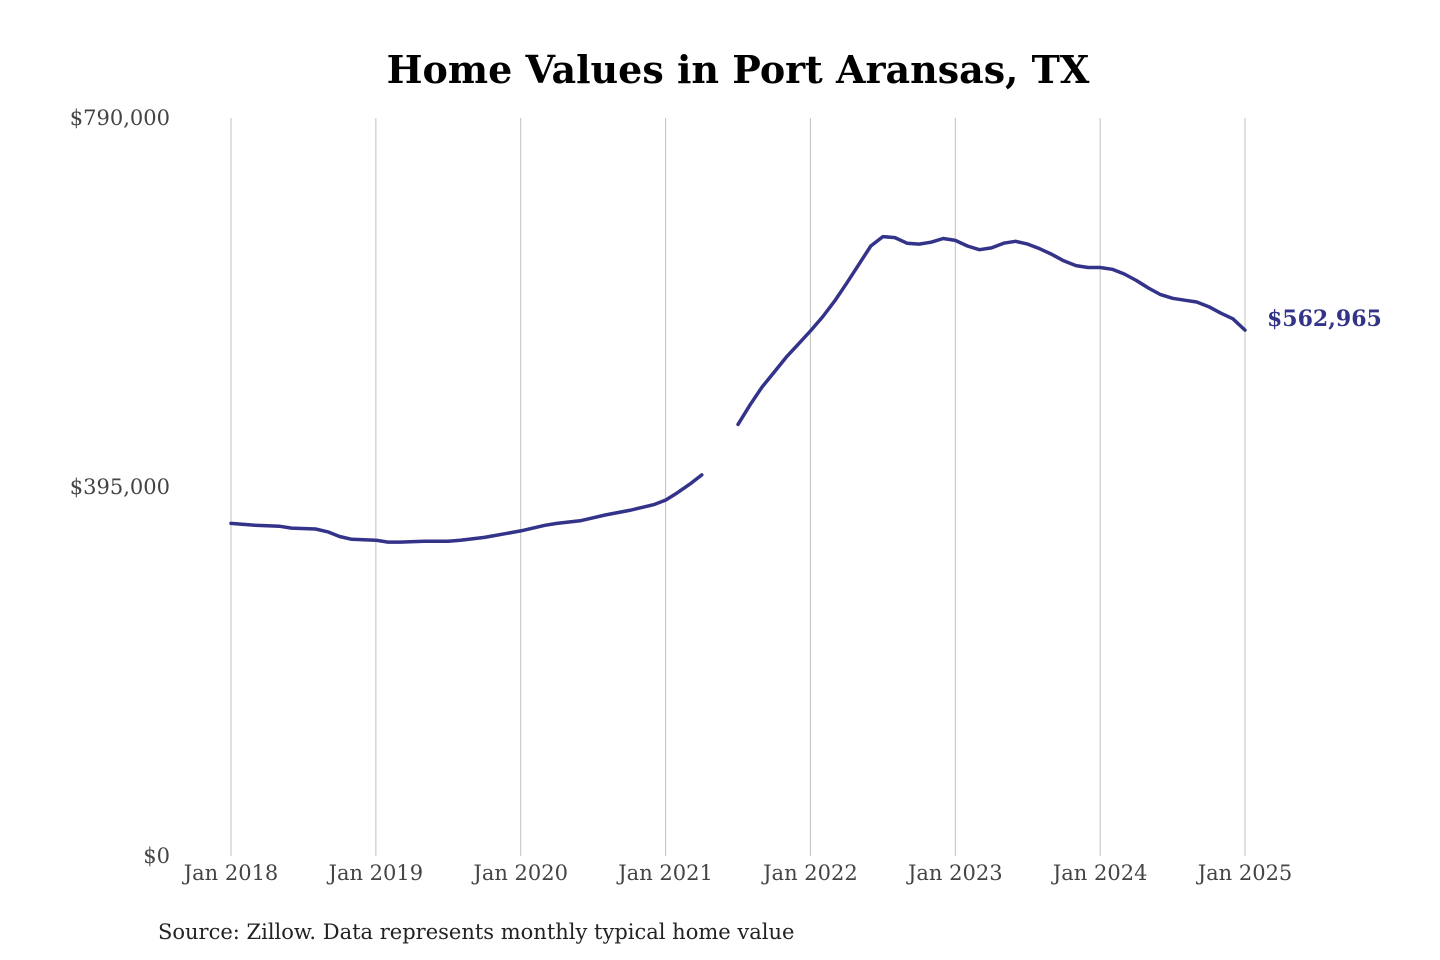 This screenshot has width=1440, height=960. What do you see at coordinates (519, 873) in the screenshot?
I see `x-tick-label: Jan 2020` at bounding box center [519, 873].